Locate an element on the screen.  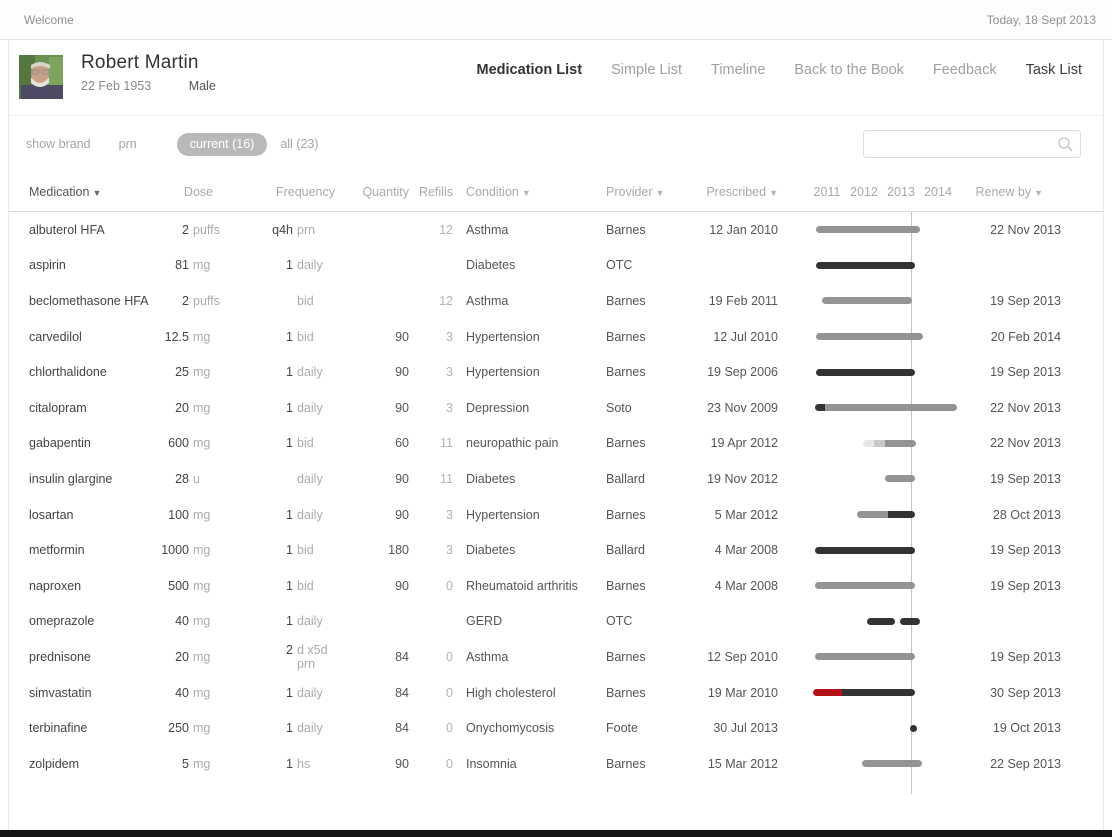
dose-value: 20 is located at coordinates (182, 656).